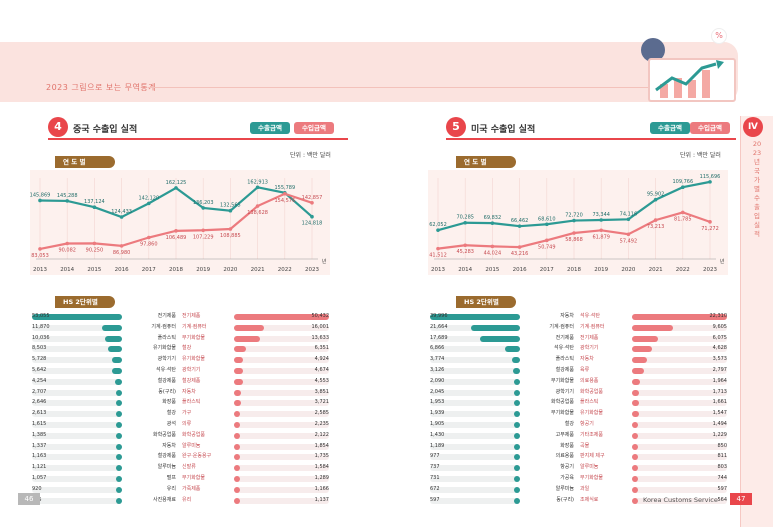  Describe the element at coordinates (191, 316) in the screenshot. I see `import-item: 전기제품` at that location.